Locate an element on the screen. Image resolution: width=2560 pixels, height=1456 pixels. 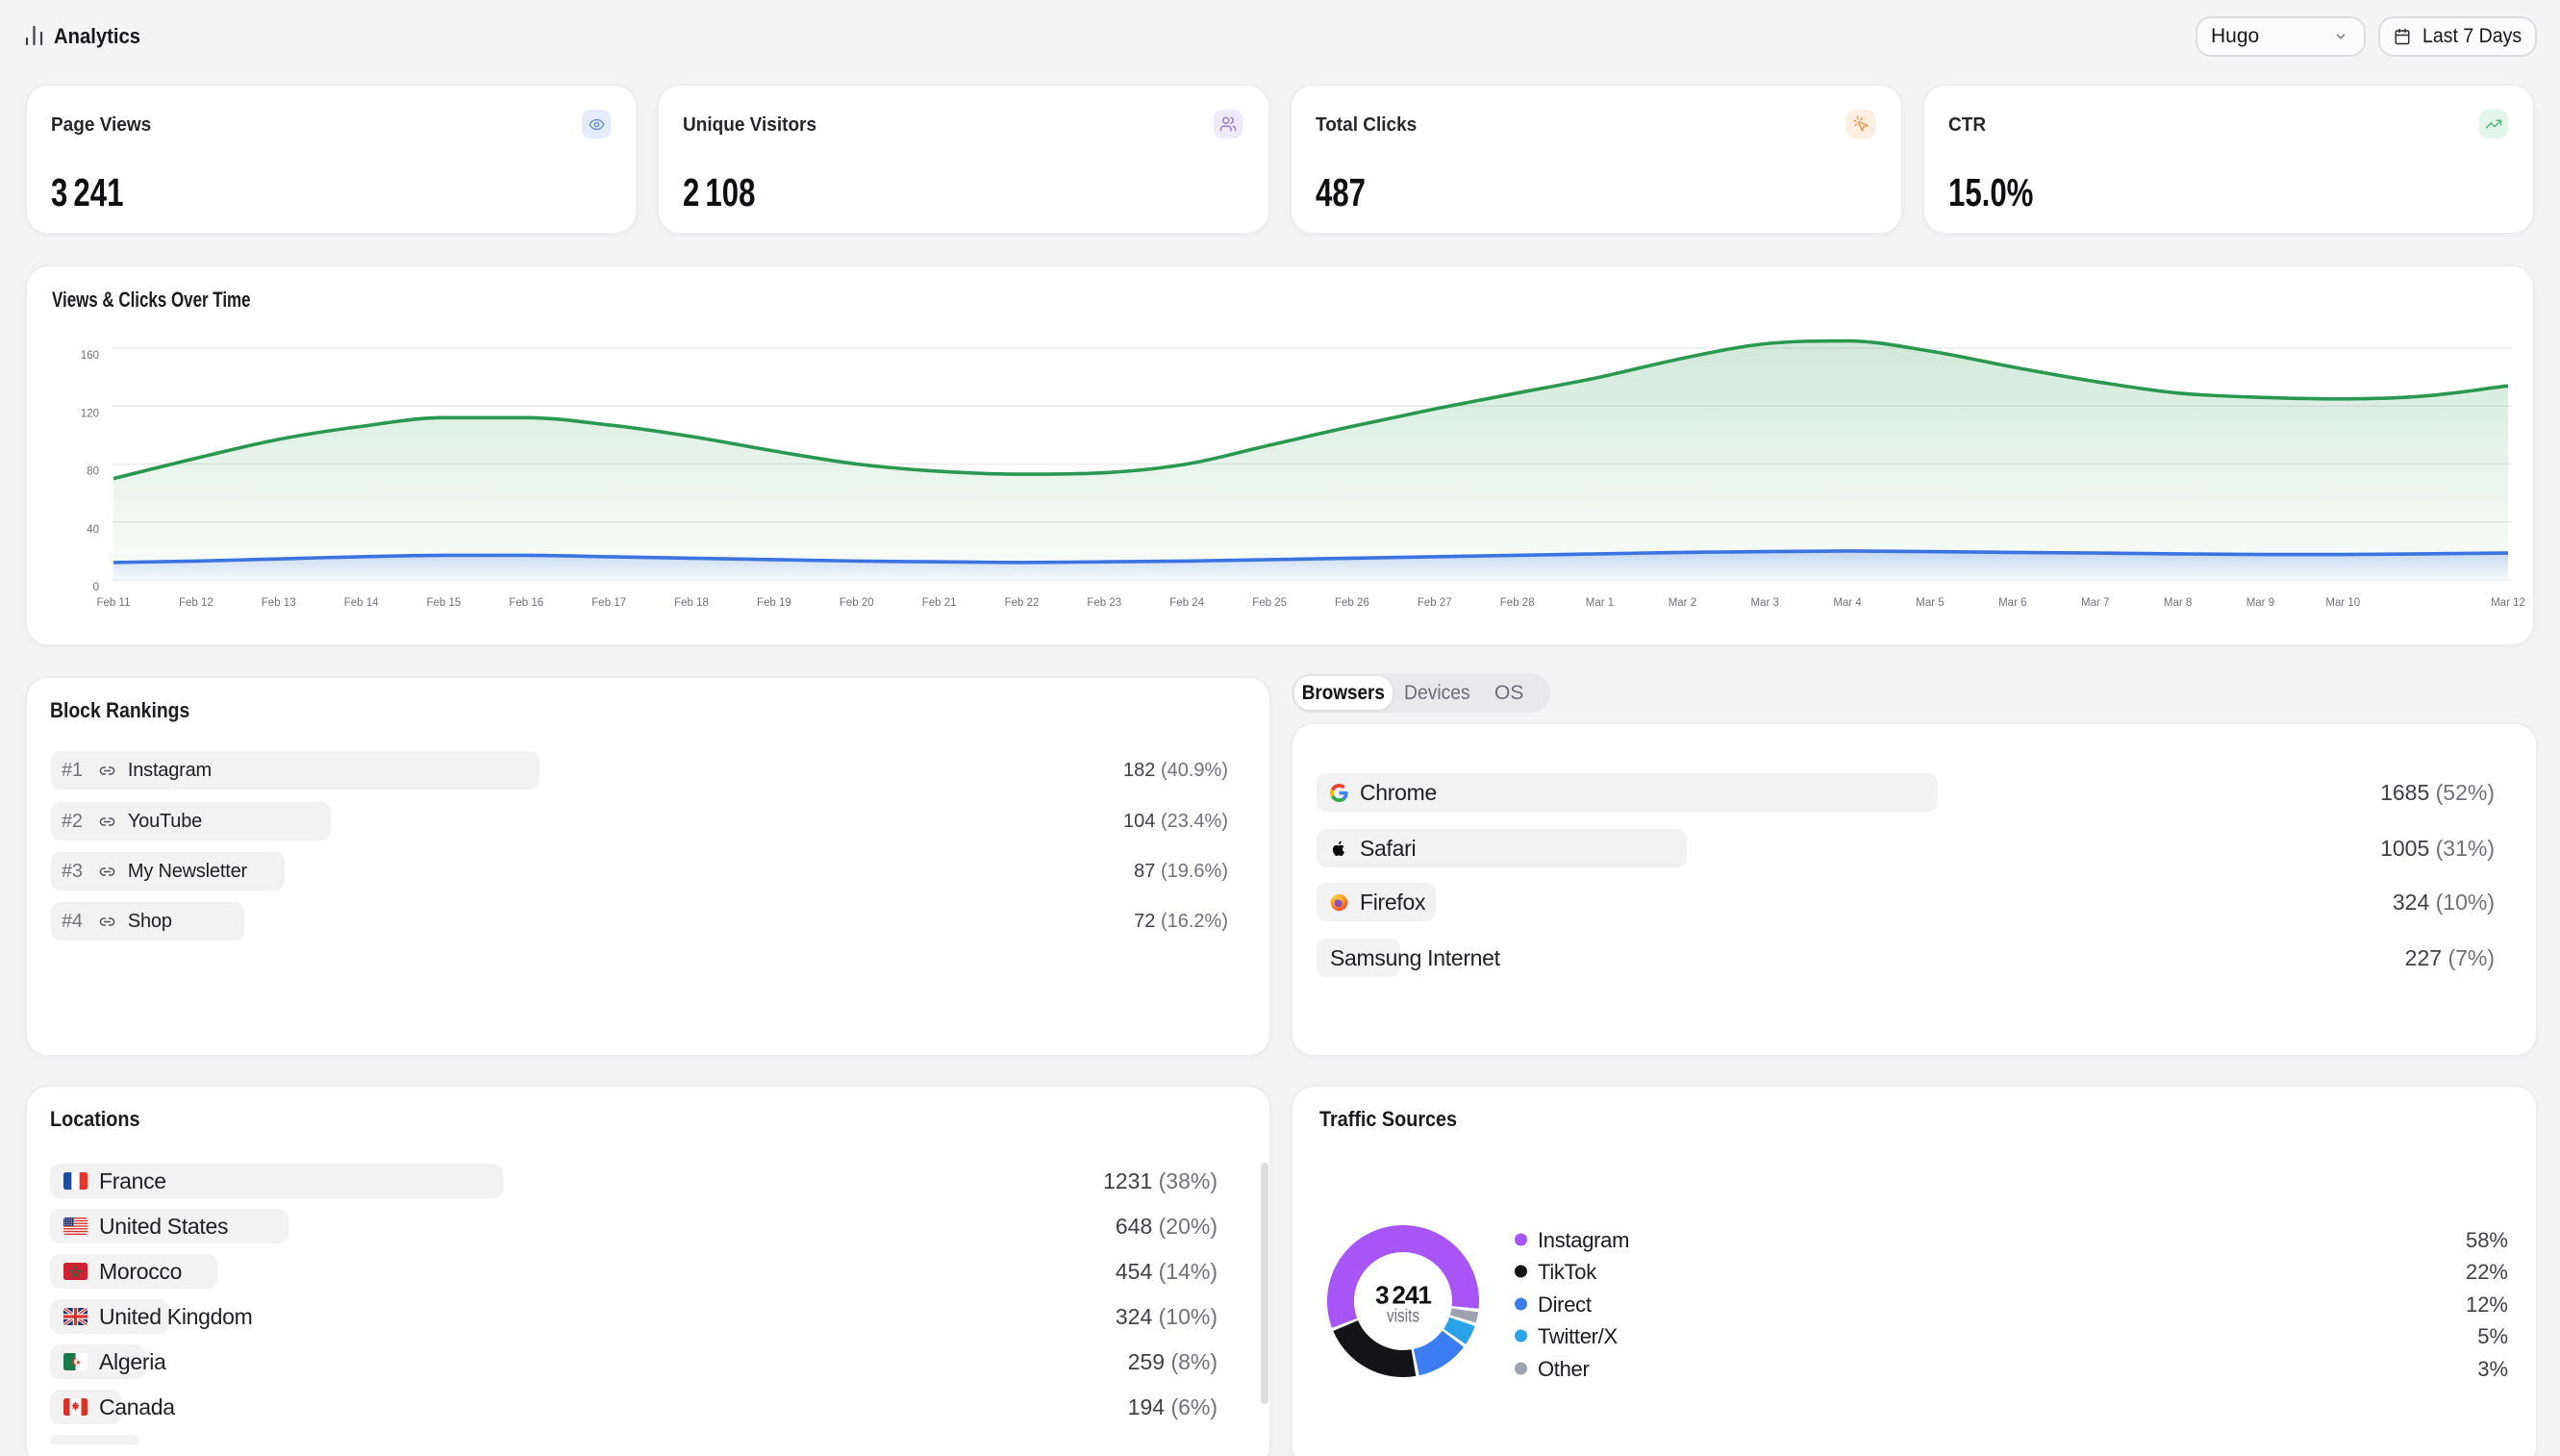
svg-text: Direct is located at coordinates (1565, 1305).